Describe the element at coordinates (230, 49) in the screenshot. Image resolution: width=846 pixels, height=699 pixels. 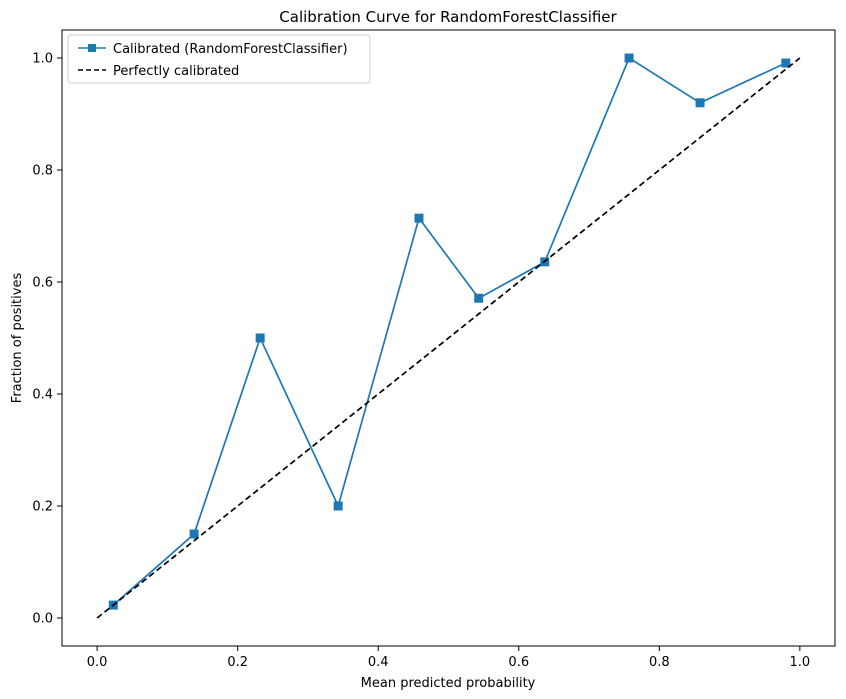
I see `legend-label-calibrated: Calibrated (RandomForestClassifier)` at that location.